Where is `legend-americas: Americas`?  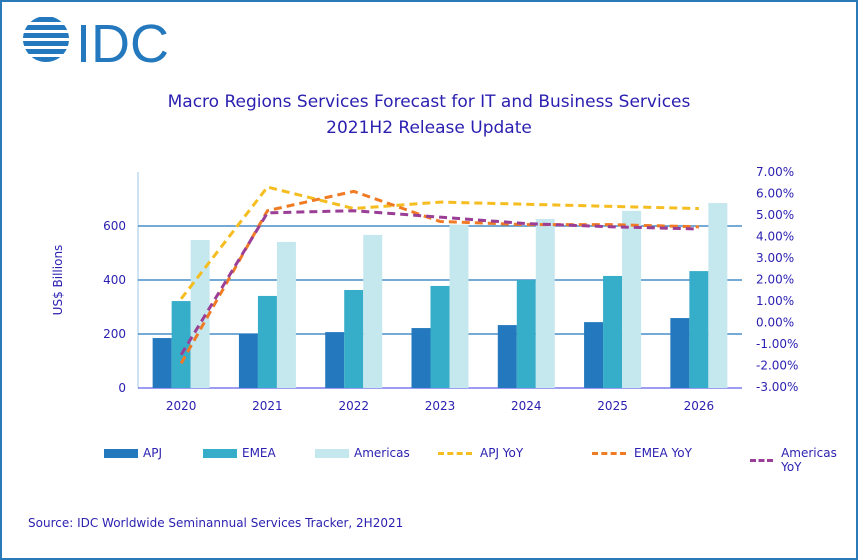
legend-americas: Americas is located at coordinates (362, 453).